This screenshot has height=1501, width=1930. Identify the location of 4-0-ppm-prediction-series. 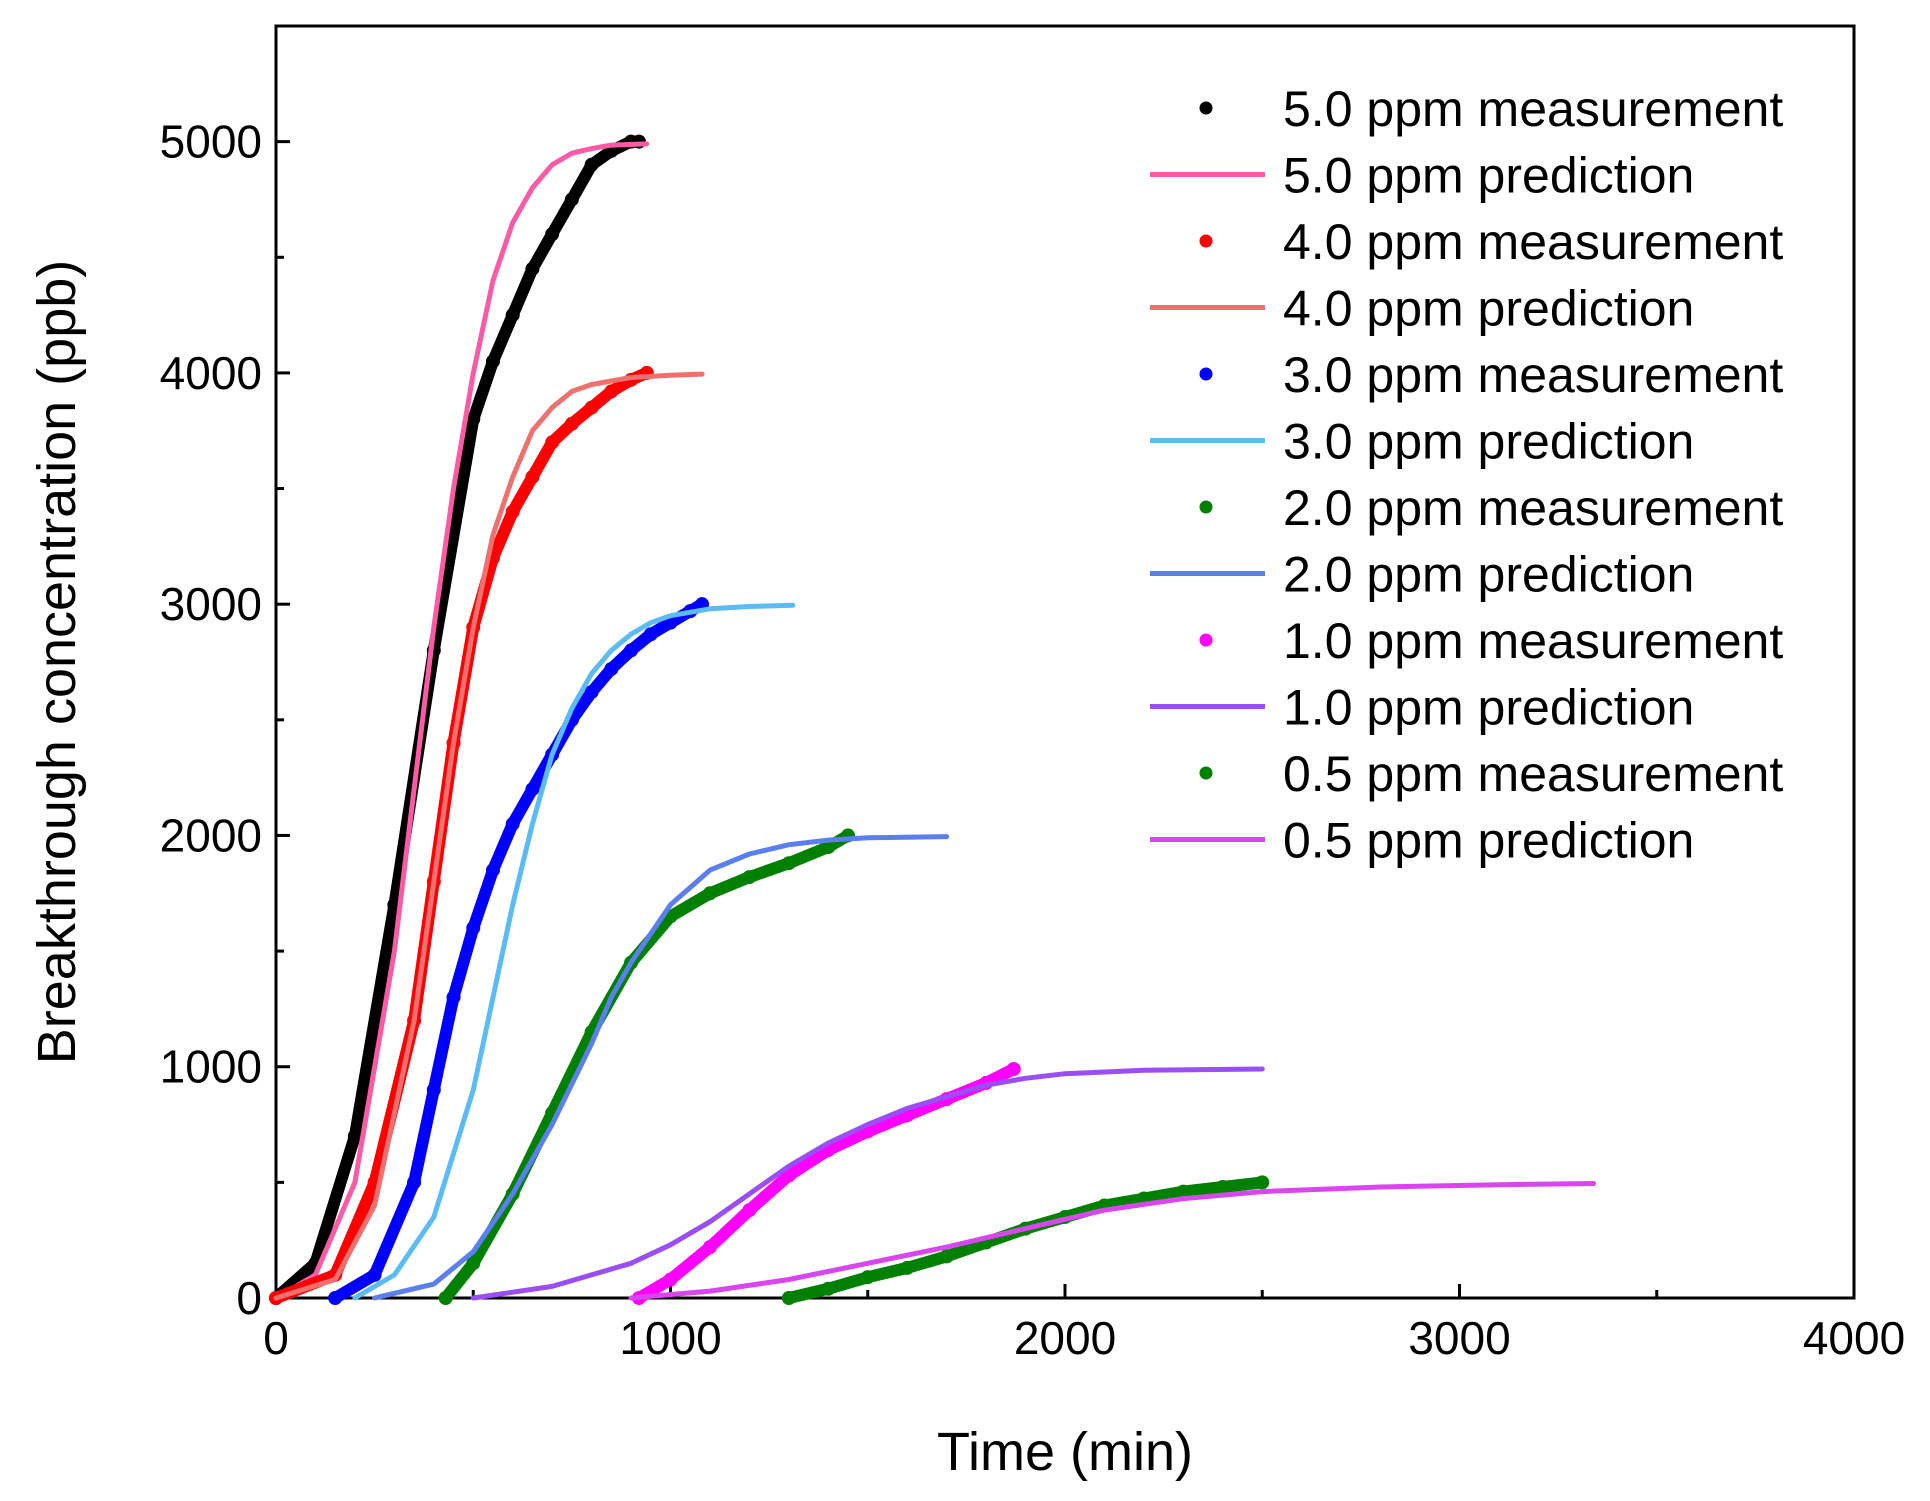
(489, 836).